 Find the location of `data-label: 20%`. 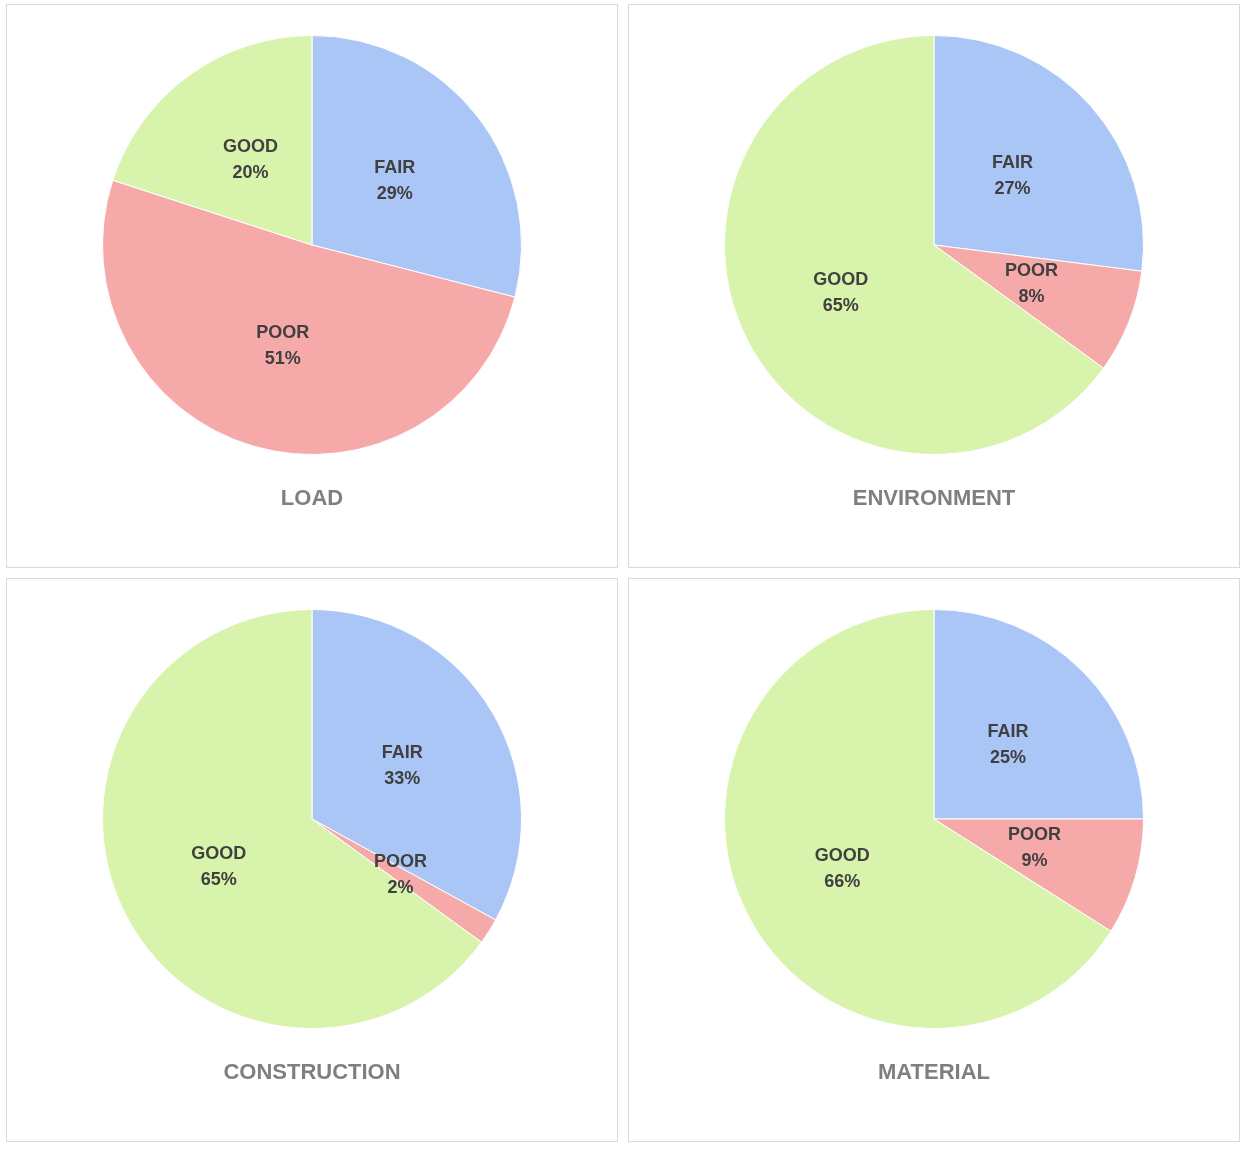

data-label: 20% is located at coordinates (250, 172).